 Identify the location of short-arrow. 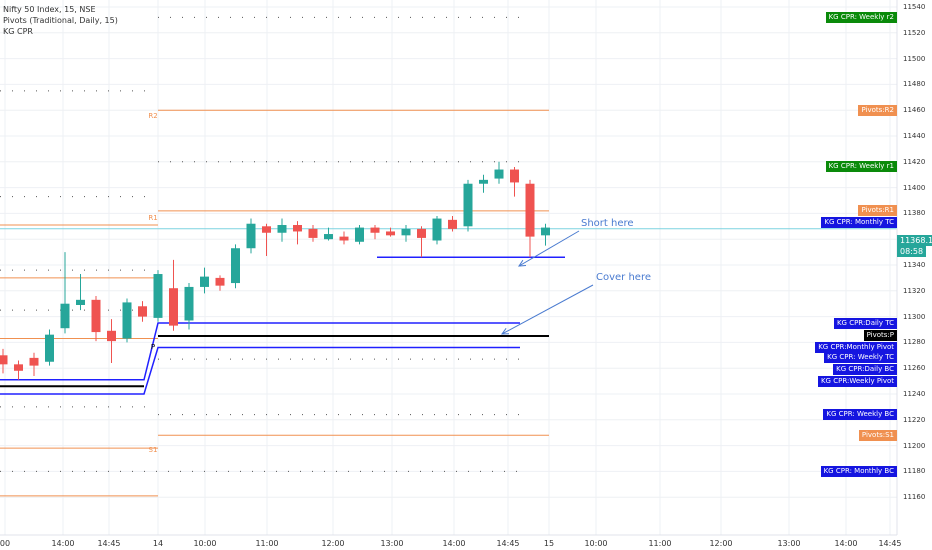
(549, 248).